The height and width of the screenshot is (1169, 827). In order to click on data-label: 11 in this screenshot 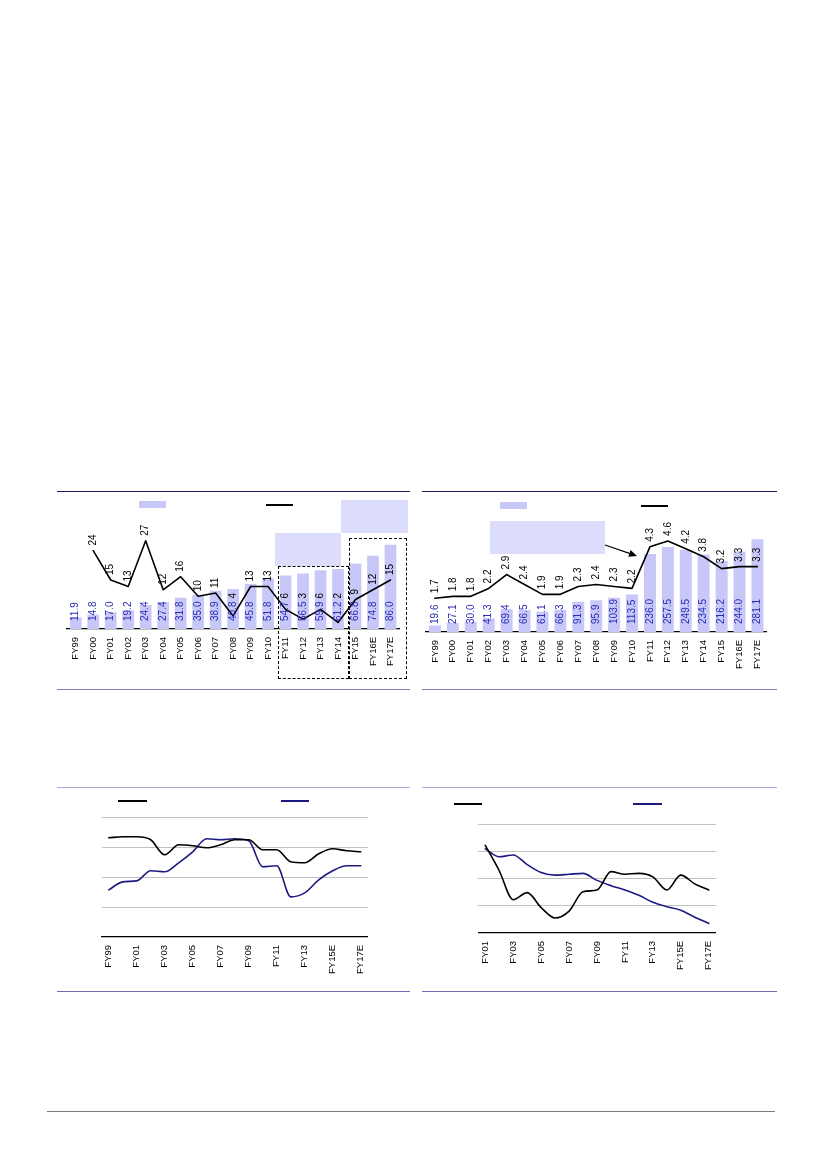, I will do `click(215, 583)`.